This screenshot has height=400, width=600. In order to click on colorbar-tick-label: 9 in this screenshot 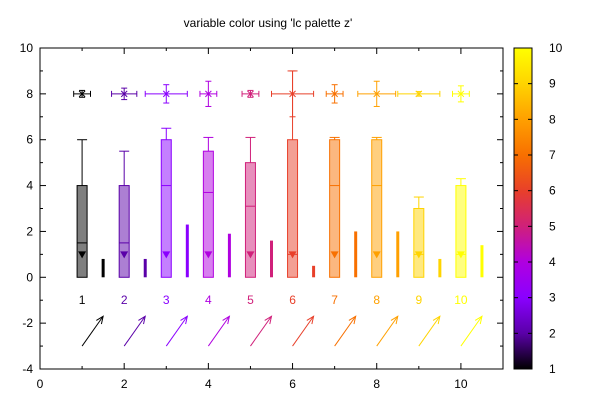, I will do `click(552, 84)`.